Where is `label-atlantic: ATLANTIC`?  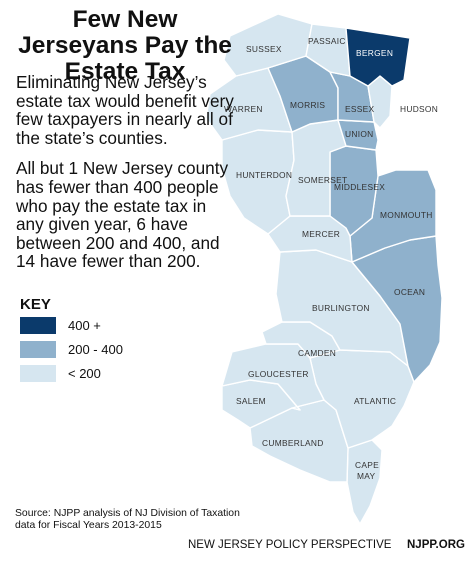
label-atlantic: ATLANTIC is located at coordinates (375, 401).